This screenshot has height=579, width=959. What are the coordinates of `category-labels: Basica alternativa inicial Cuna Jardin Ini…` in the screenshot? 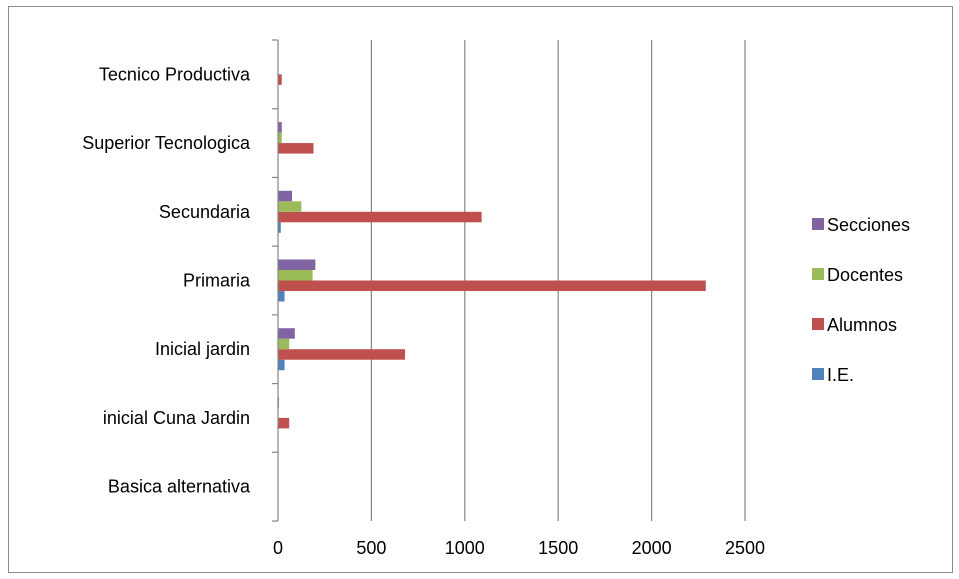 It's located at (166, 280).